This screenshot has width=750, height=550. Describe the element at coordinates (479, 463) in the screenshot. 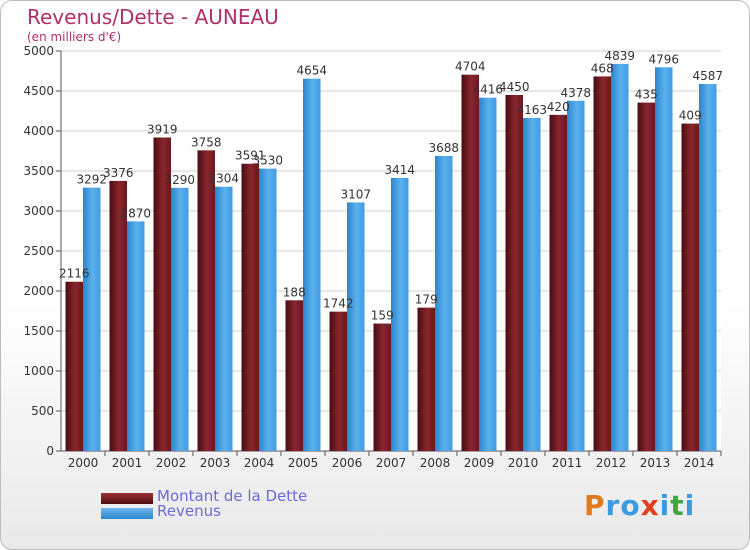

I see `x-tick-label: 2009` at that location.